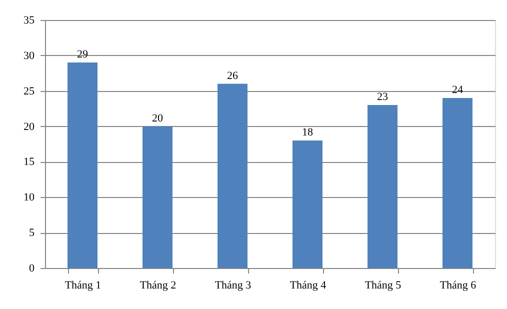  I want to click on y-tick-label: 15, so click(29, 162).